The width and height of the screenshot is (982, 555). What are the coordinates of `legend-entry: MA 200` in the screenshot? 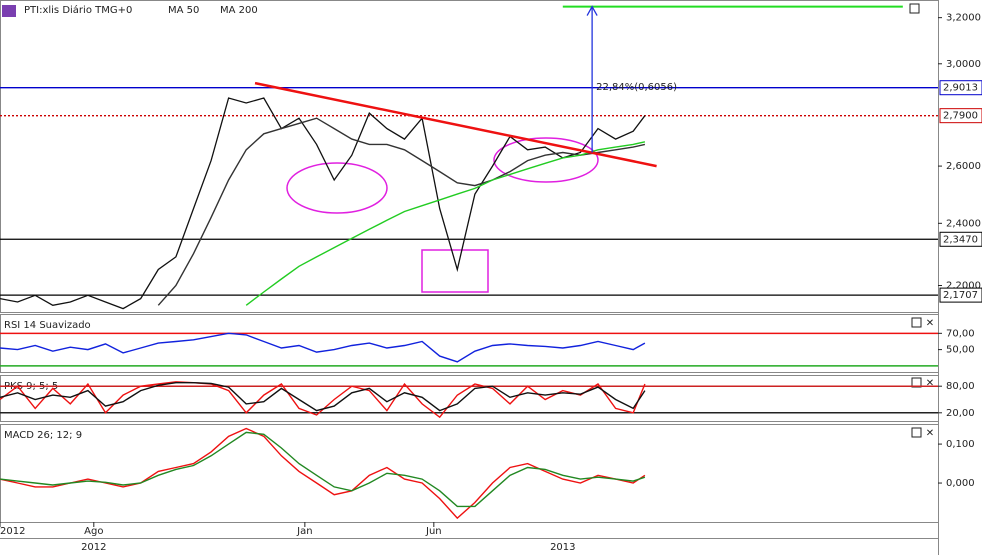 It's located at (239, 10).